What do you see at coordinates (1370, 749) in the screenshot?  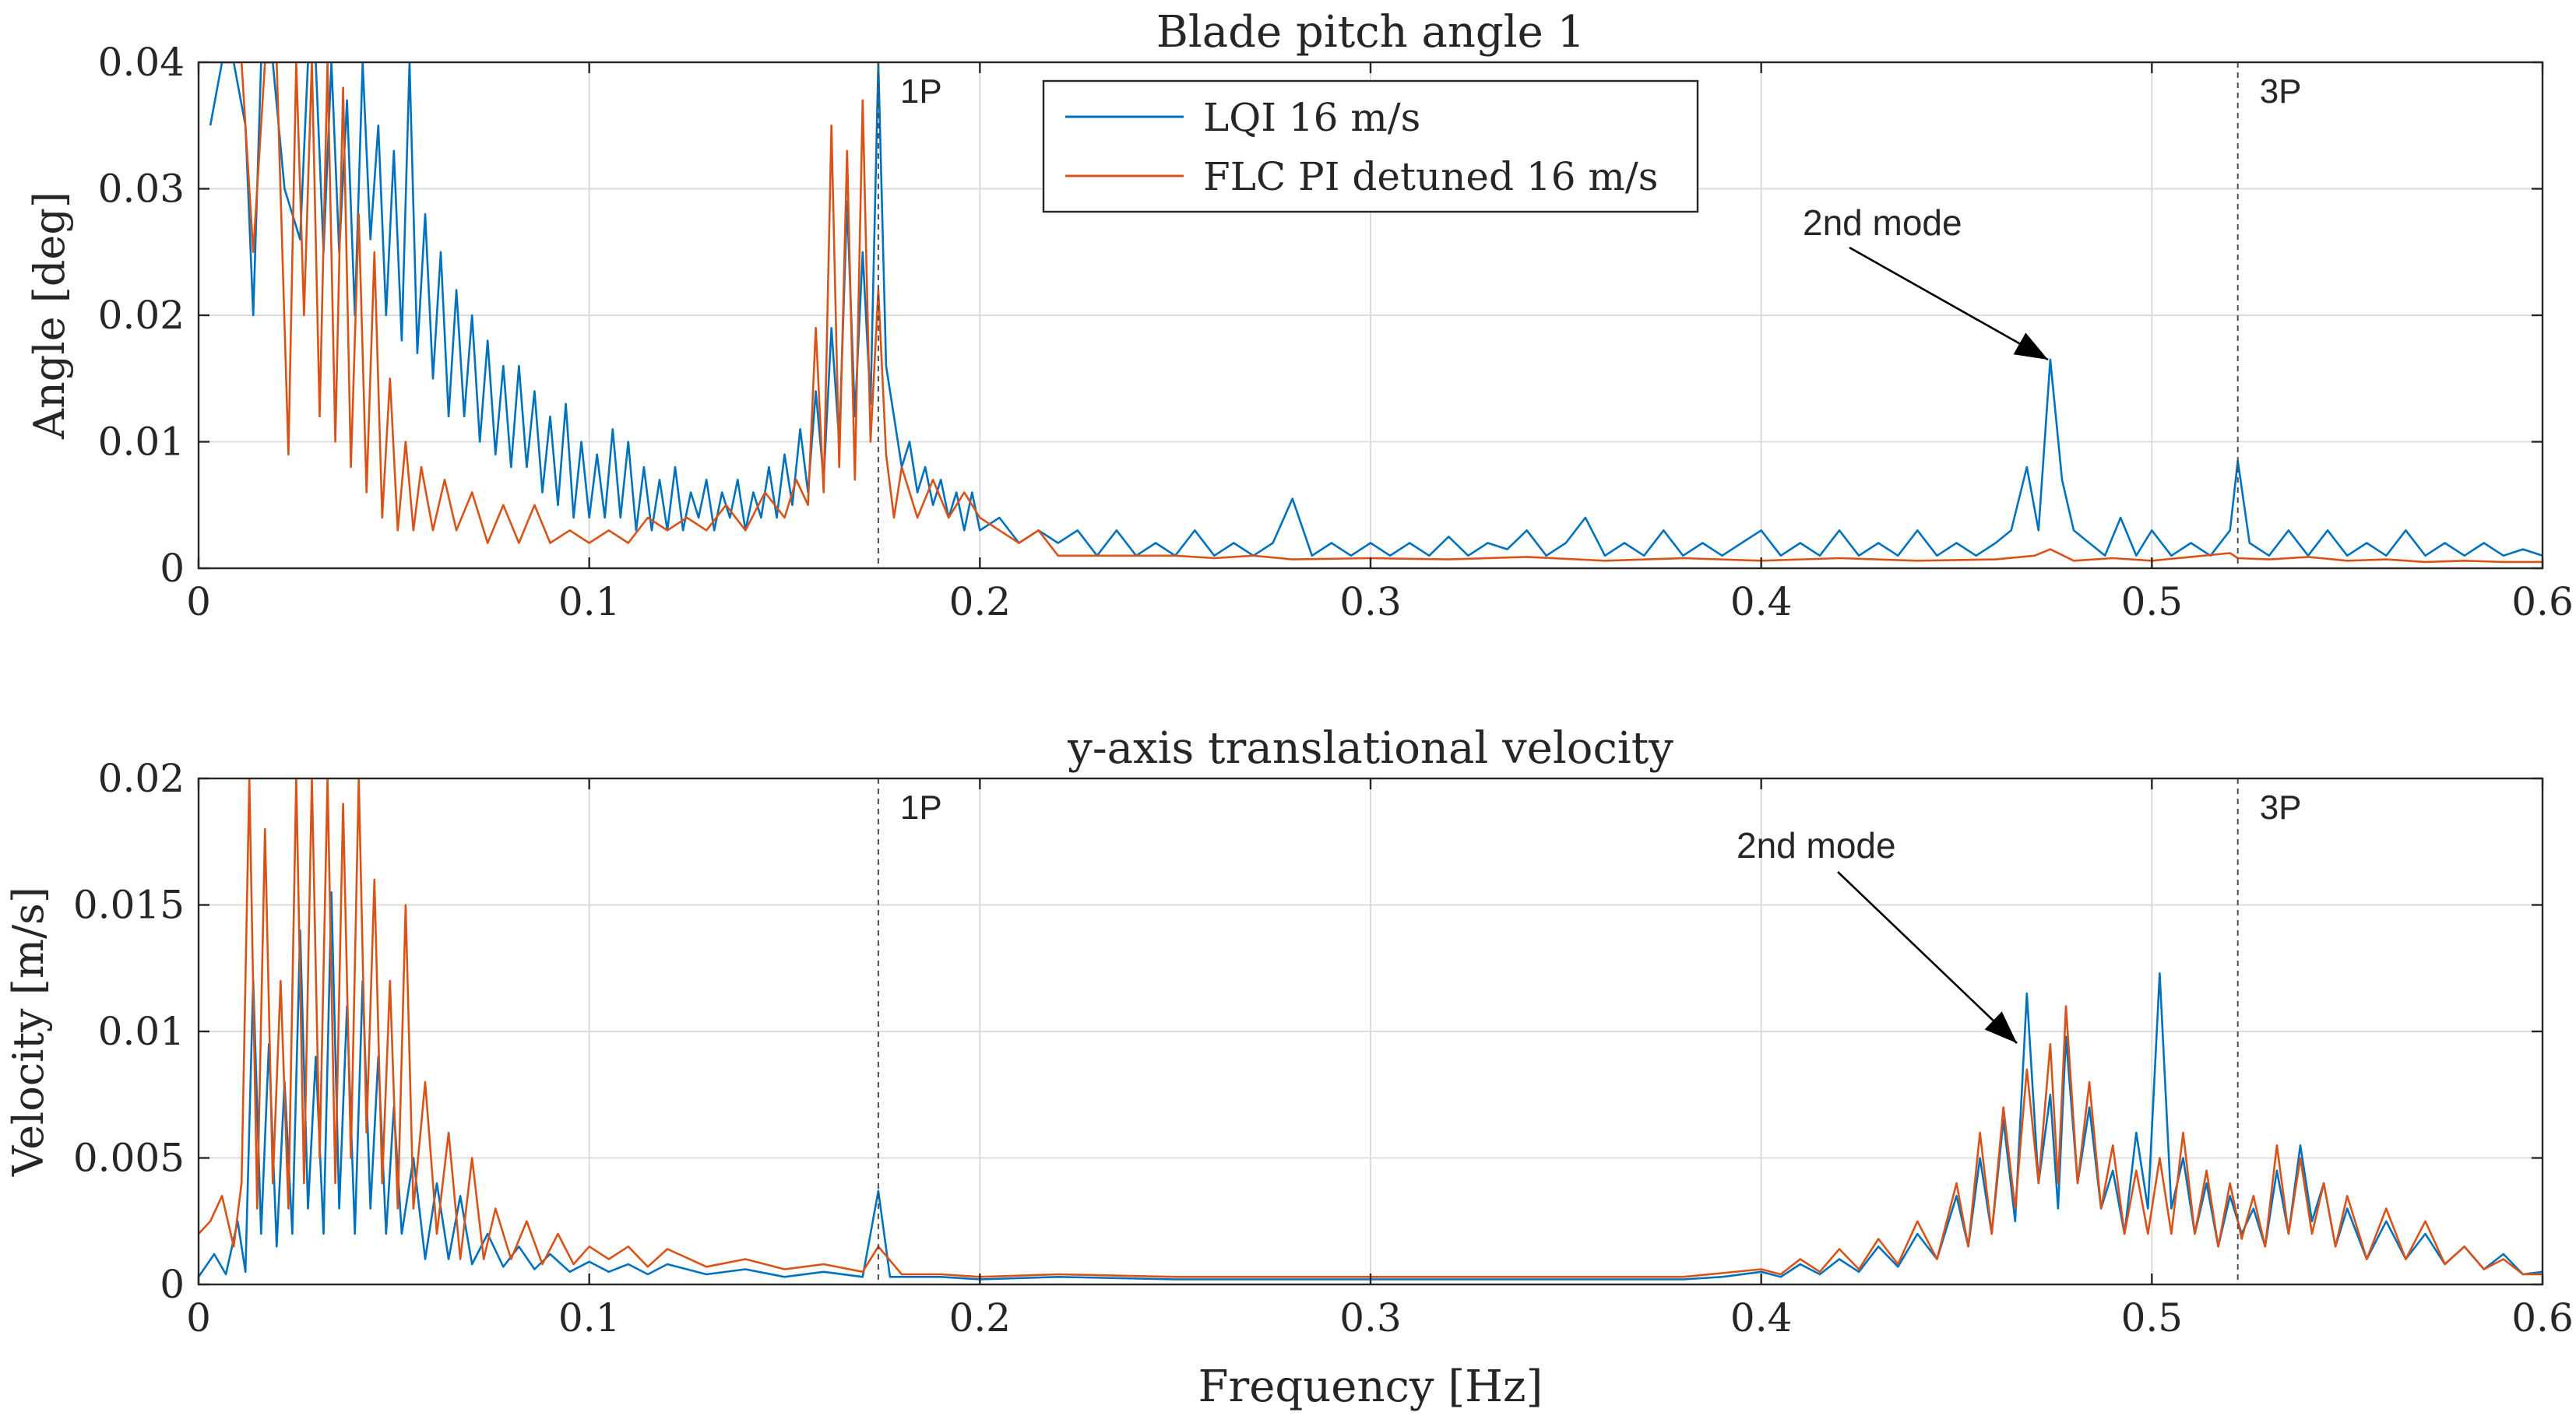 I see `chart-title: y-axis translational velocity` at bounding box center [1370, 749].